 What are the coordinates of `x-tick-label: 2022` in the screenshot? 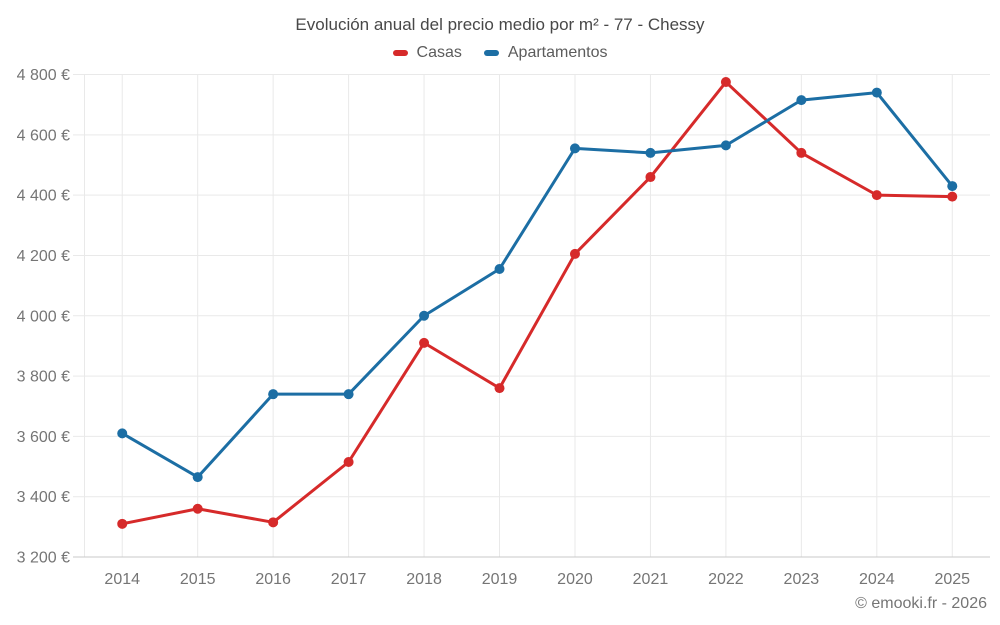 It's located at (726, 579).